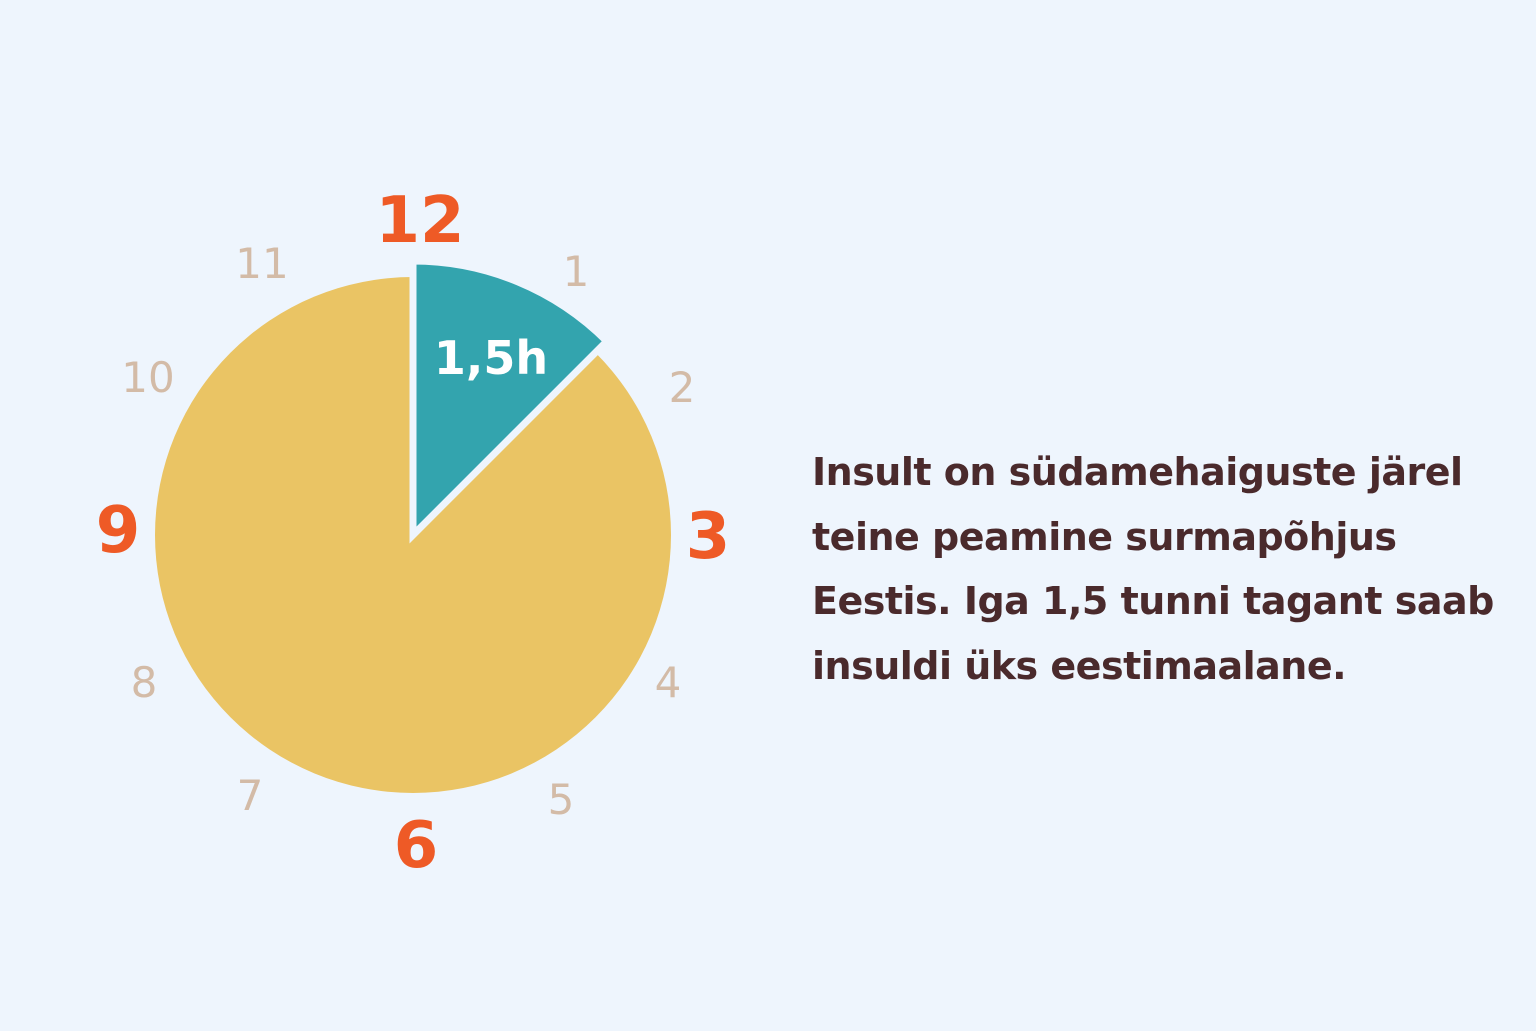 This screenshot has height=1031, width=1536. I want to click on clock-number-11: 11, so click(261, 263).